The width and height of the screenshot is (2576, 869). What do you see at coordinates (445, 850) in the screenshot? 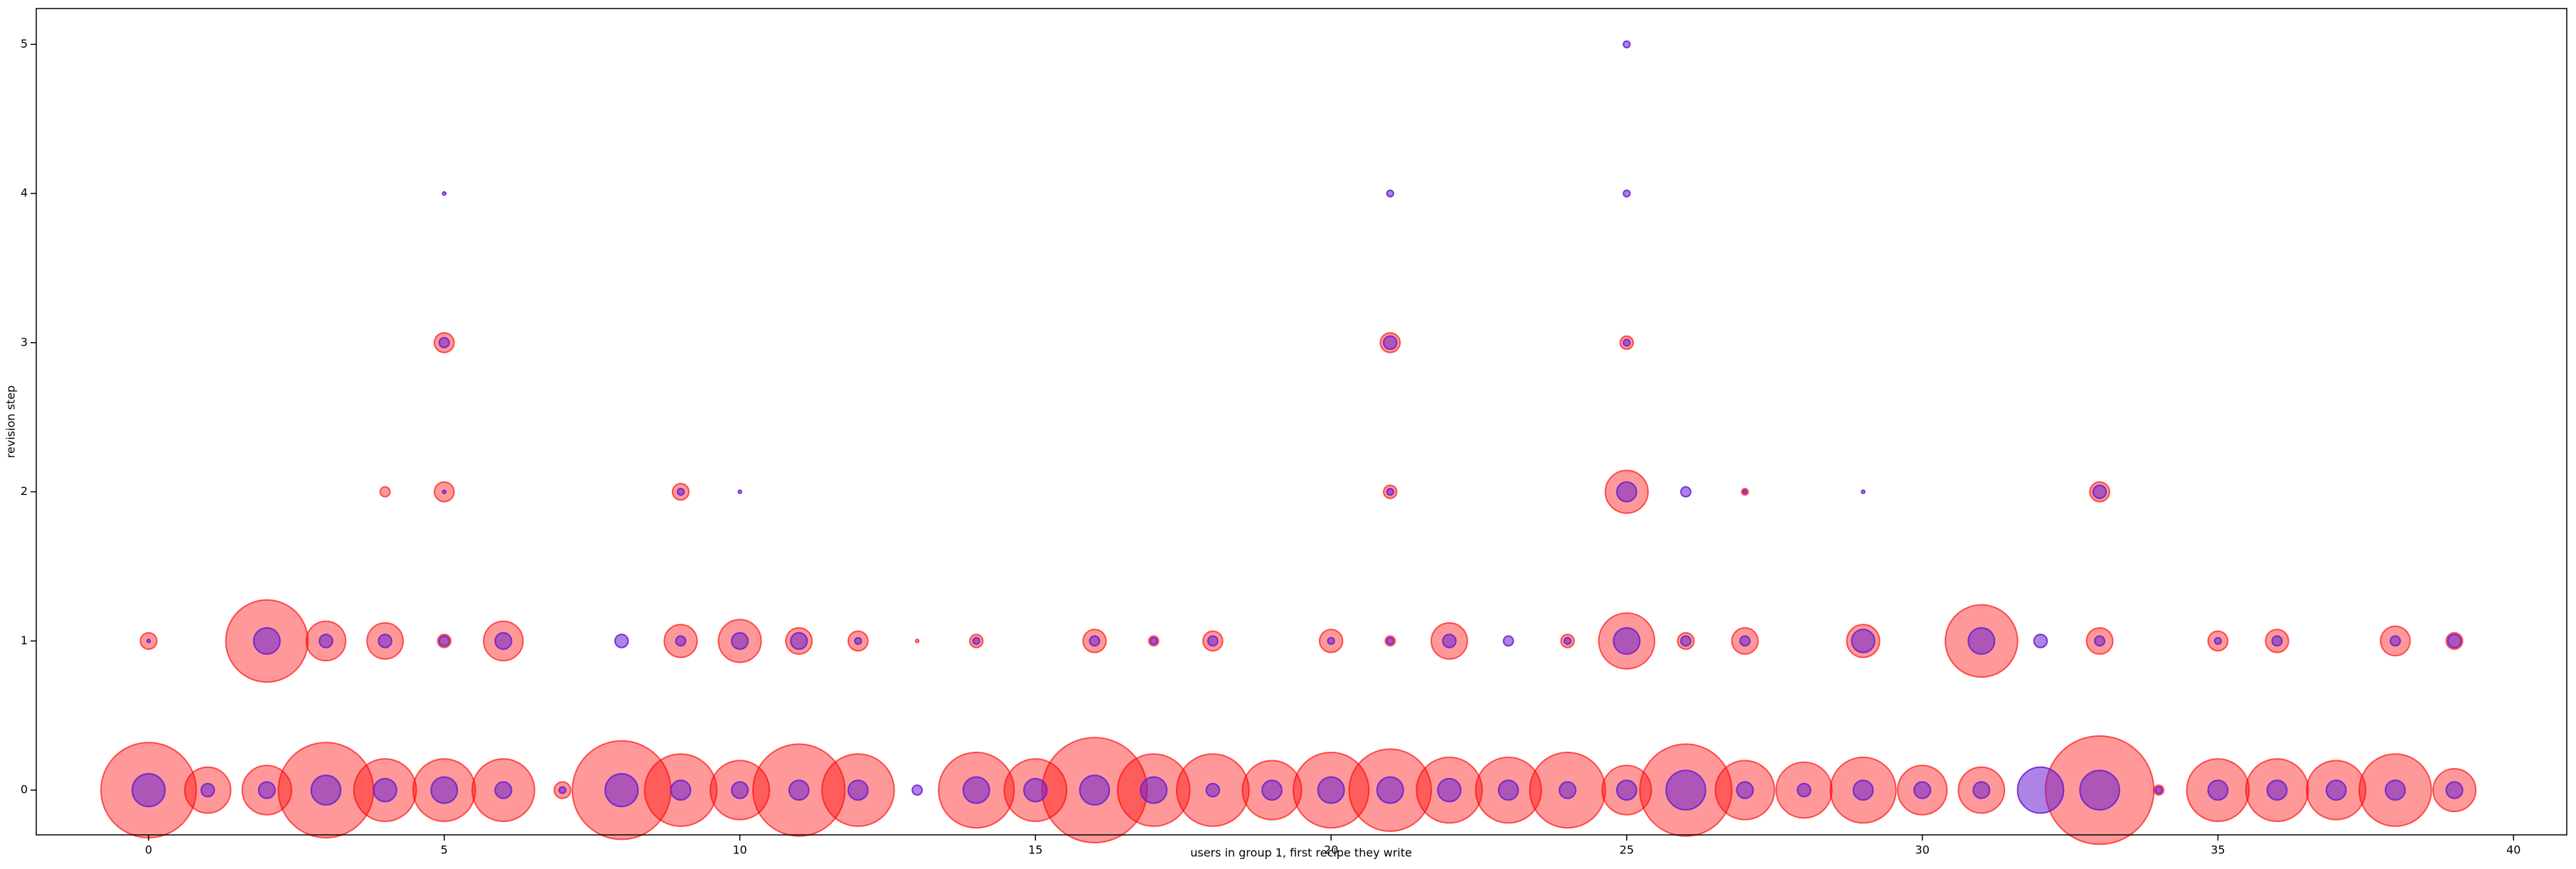
I see `x-tick-label: 5` at bounding box center [445, 850].